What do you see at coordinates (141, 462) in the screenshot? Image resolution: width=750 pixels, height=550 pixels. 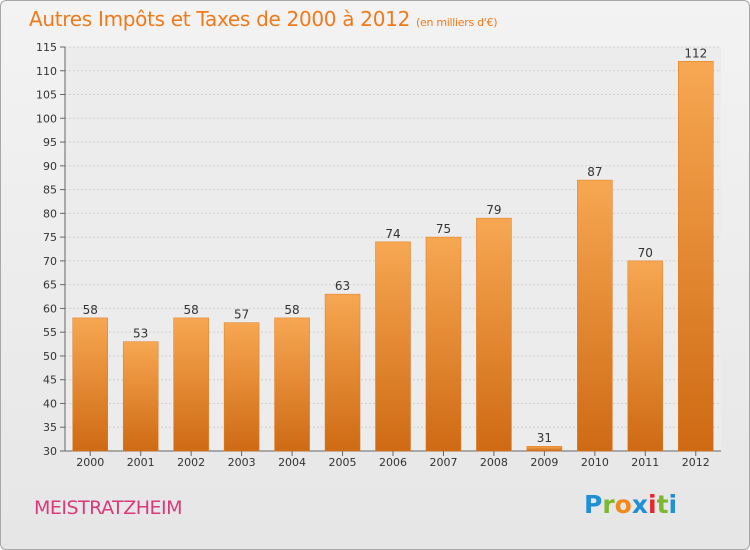 I see `x-tick-label: 2001` at bounding box center [141, 462].